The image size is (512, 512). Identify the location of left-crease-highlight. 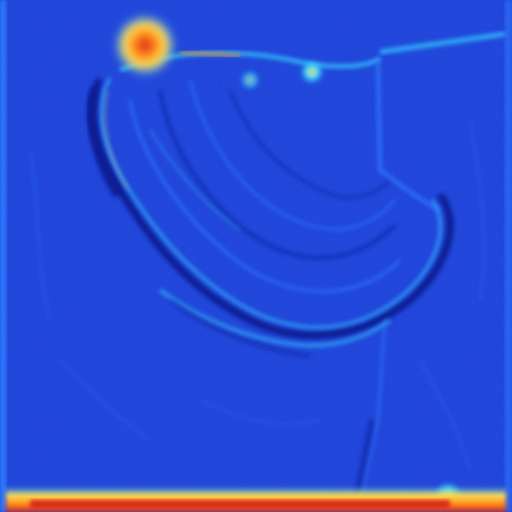
(116, 141).